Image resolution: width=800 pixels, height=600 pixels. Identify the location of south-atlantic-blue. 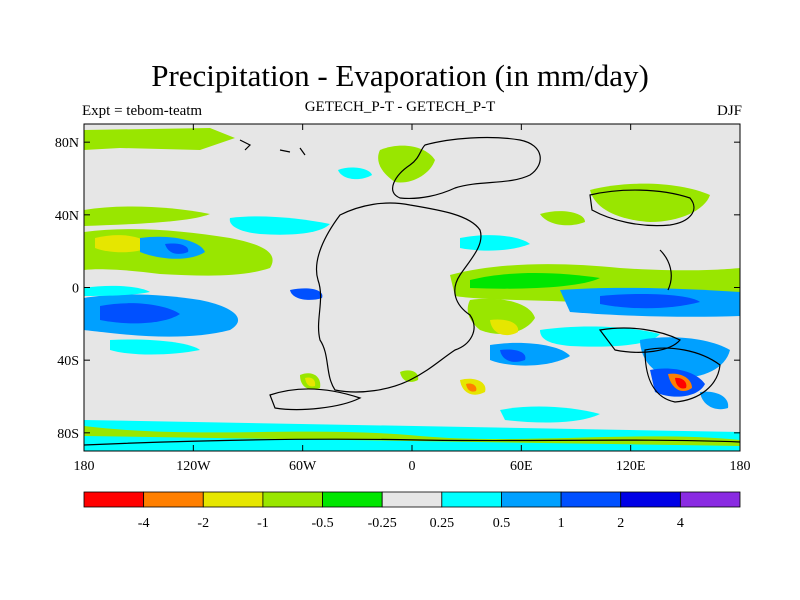
(306, 294).